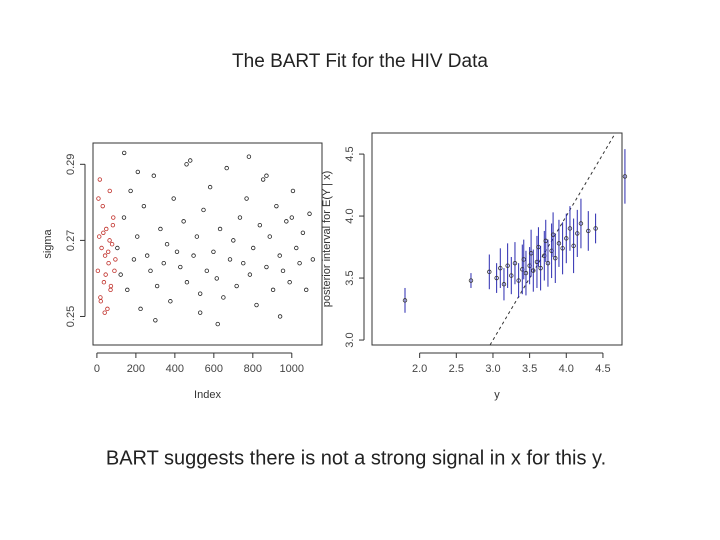  I want to click on x-tick-label: 400, so click(175, 369).